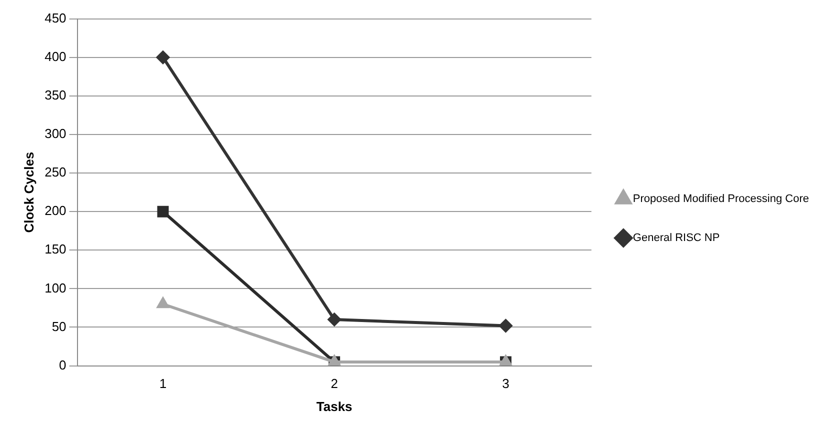 Image resolution: width=835 pixels, height=432 pixels. What do you see at coordinates (28, 192) in the screenshot?
I see `y-axis-title: Clock Cycles` at bounding box center [28, 192].